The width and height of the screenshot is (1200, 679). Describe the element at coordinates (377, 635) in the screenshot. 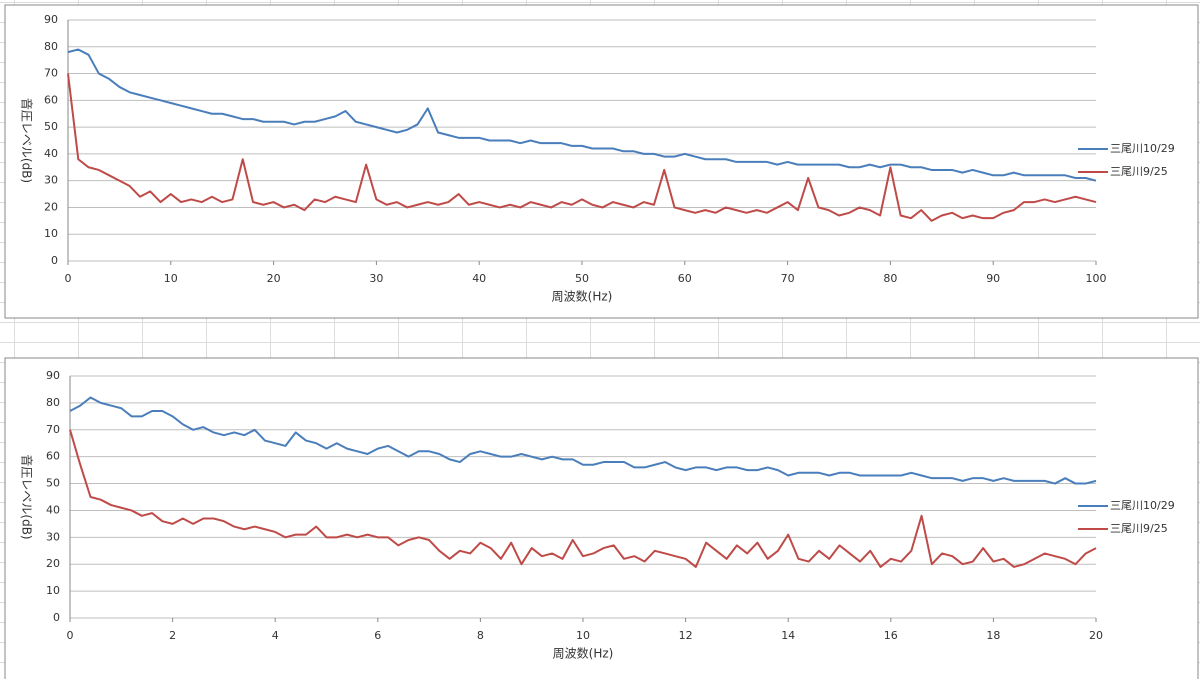

I see `x-tick-label: 6` at that location.